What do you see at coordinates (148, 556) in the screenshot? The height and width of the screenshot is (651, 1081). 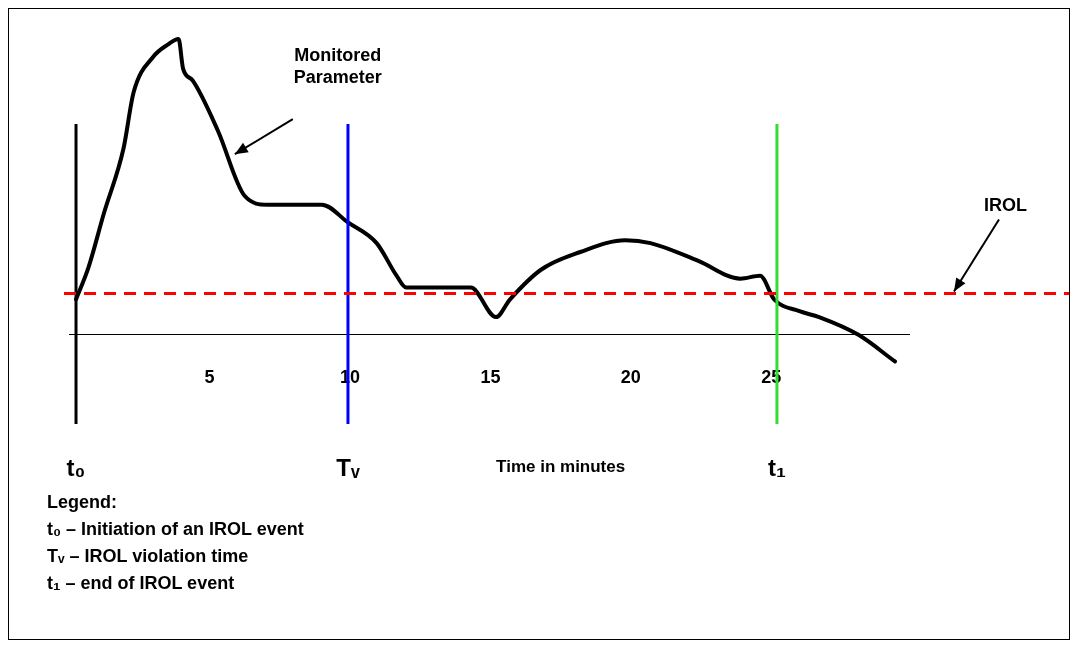 I see `text: Tᵥ – IROL violation time` at bounding box center [148, 556].